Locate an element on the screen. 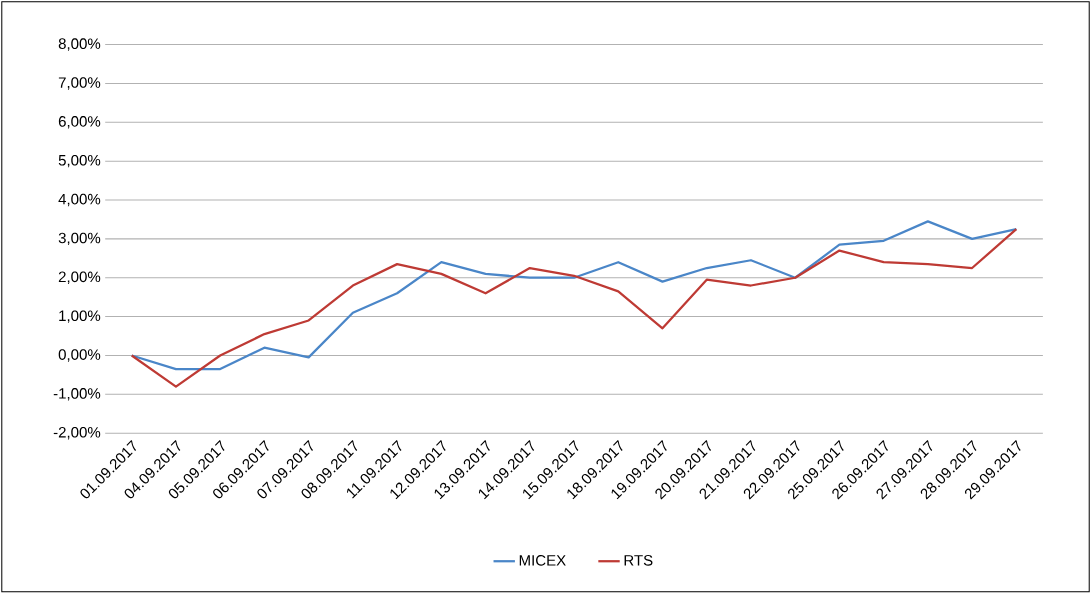  y-tick-label: 2,00% is located at coordinates (79, 278).